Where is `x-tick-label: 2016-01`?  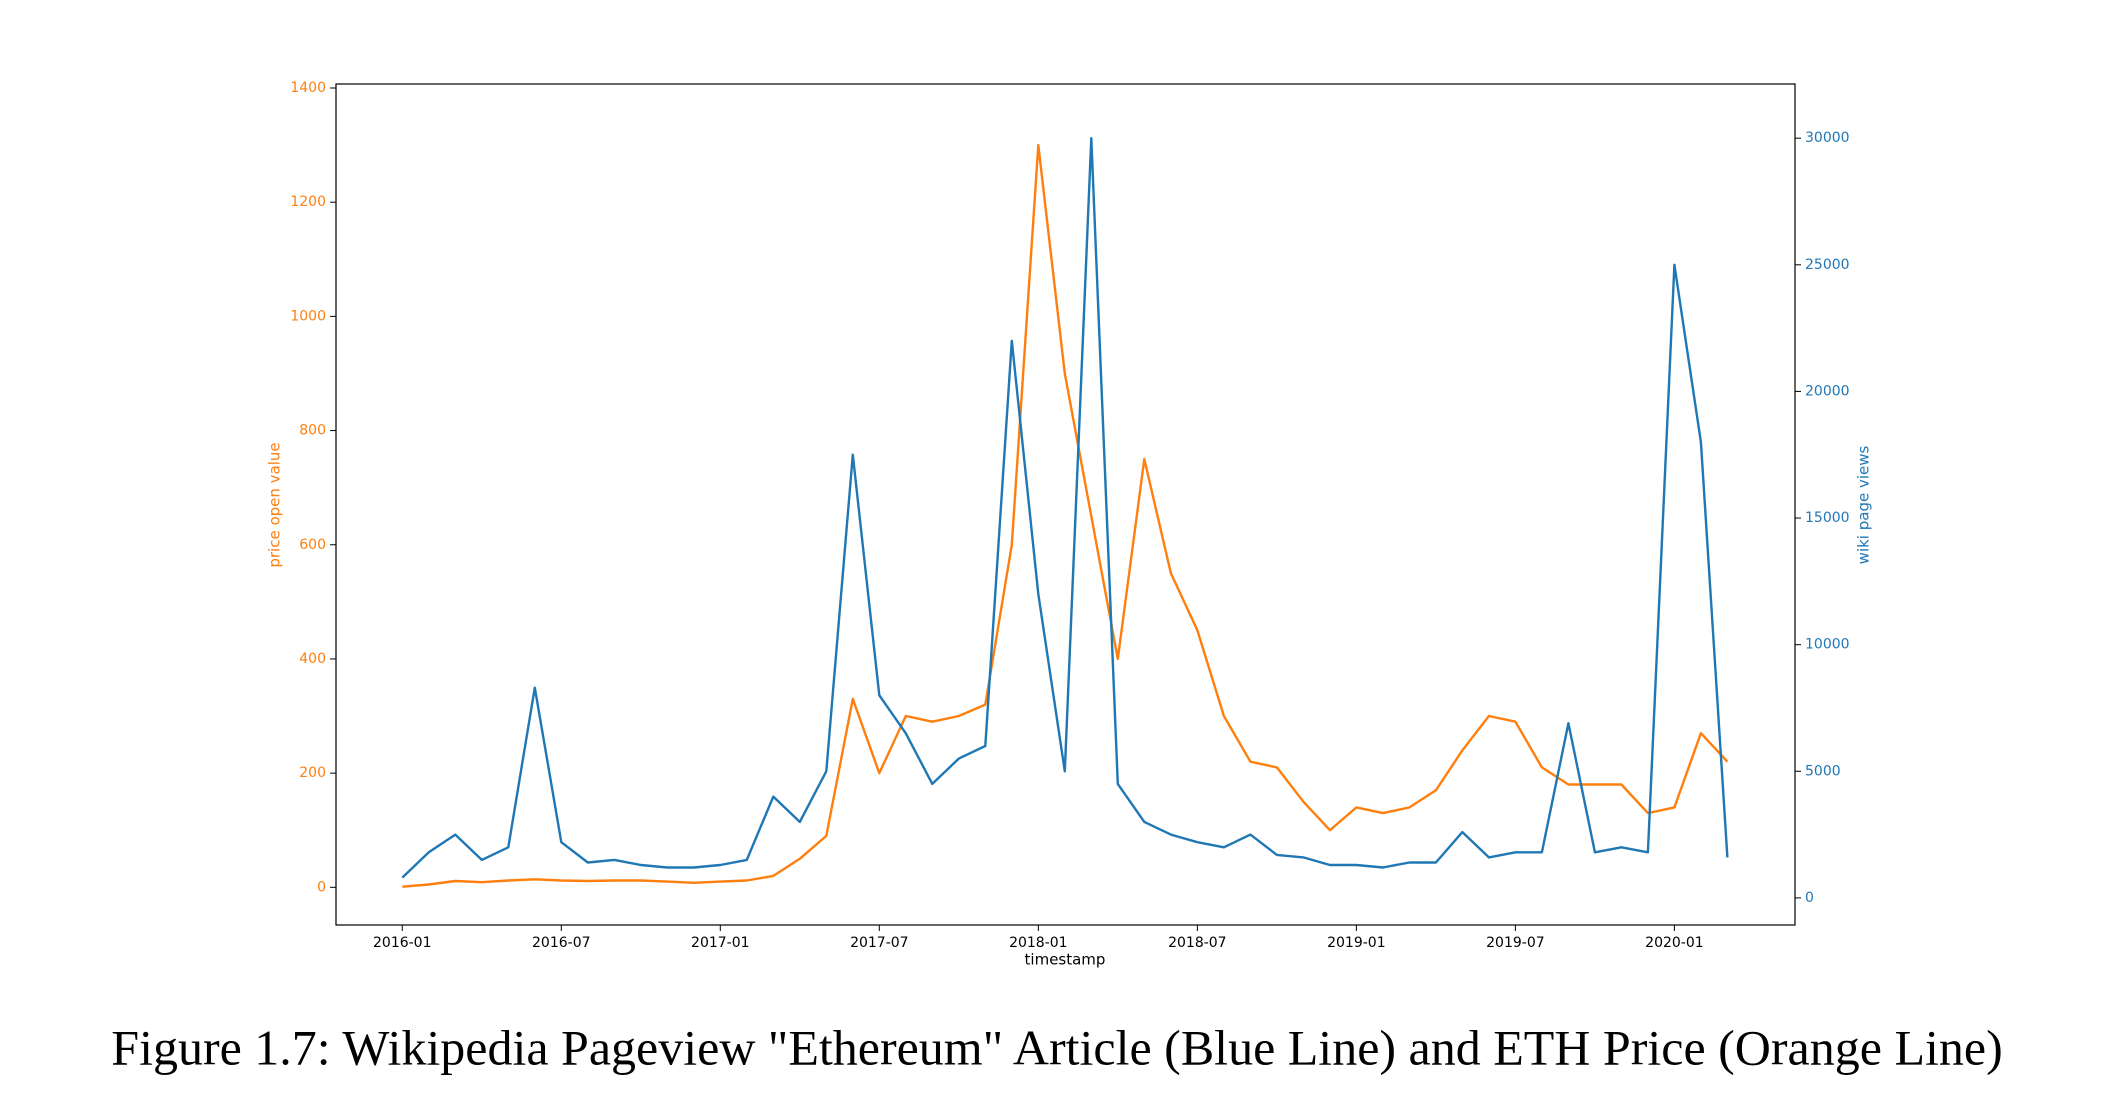 x-tick-label: 2016-01 is located at coordinates (402, 943).